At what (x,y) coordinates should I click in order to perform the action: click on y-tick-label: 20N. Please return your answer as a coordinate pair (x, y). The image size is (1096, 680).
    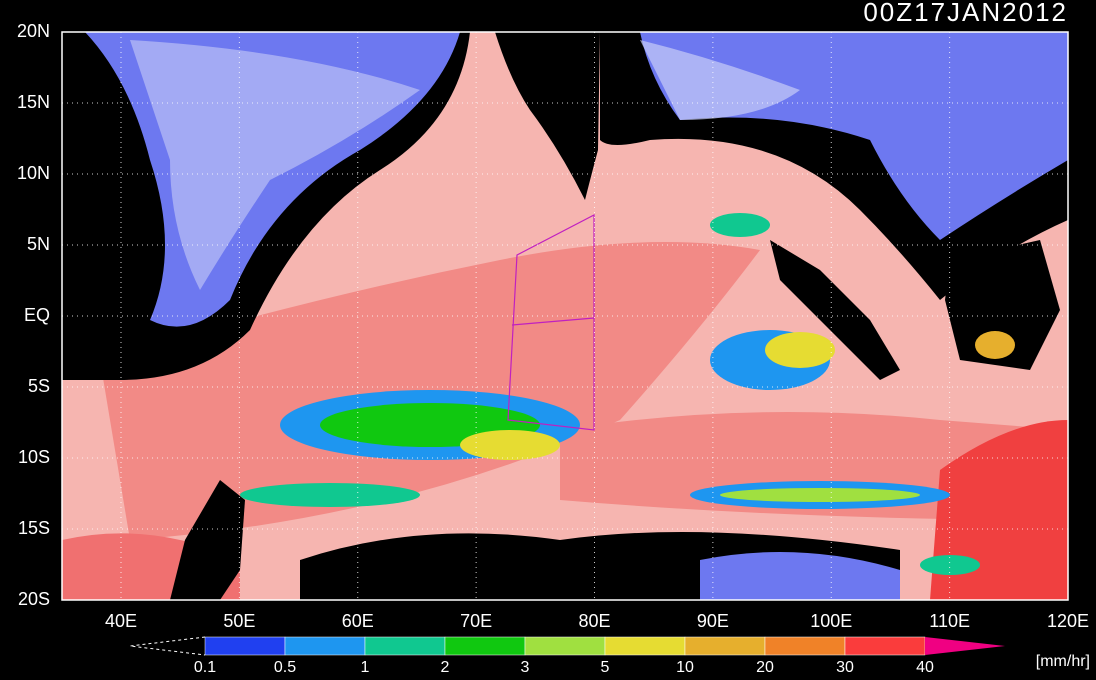
    Looking at the image, I should click on (33, 31).